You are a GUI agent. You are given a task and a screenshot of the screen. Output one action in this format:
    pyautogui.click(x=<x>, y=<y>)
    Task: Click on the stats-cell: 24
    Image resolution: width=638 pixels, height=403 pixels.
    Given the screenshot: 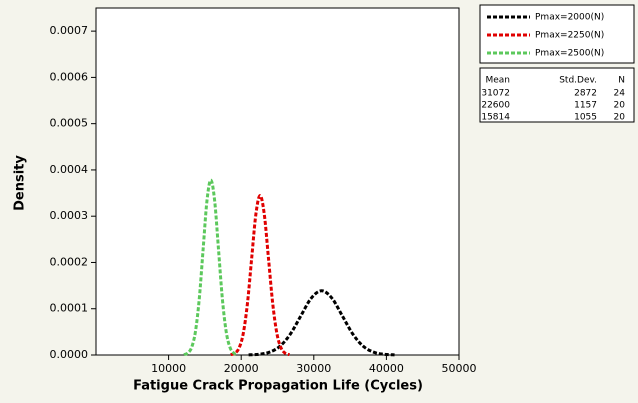 What is the action you would take?
    pyautogui.click(x=620, y=94)
    